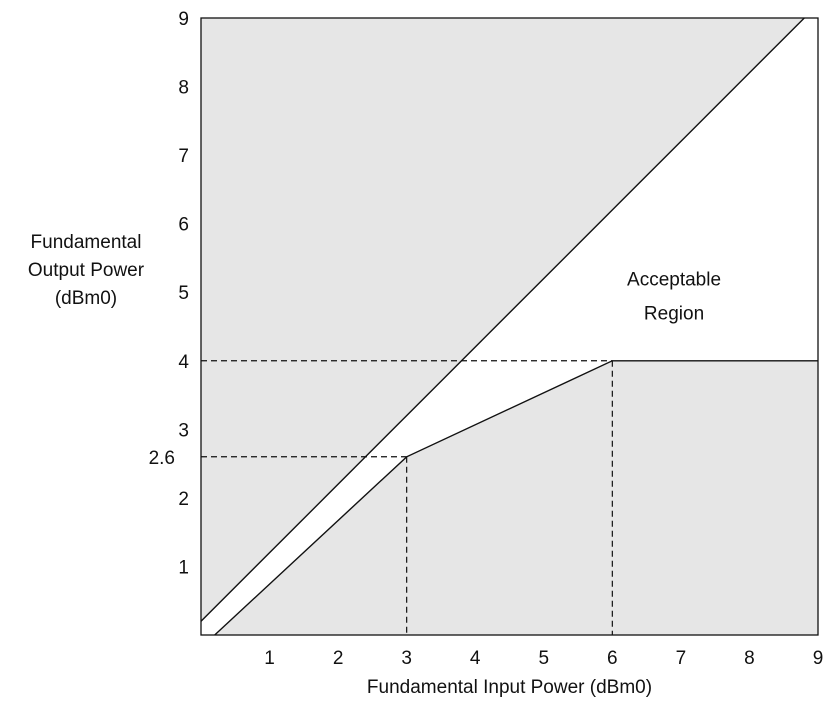  Describe the element at coordinates (183, 156) in the screenshot. I see `y-tick-label: 7` at that location.